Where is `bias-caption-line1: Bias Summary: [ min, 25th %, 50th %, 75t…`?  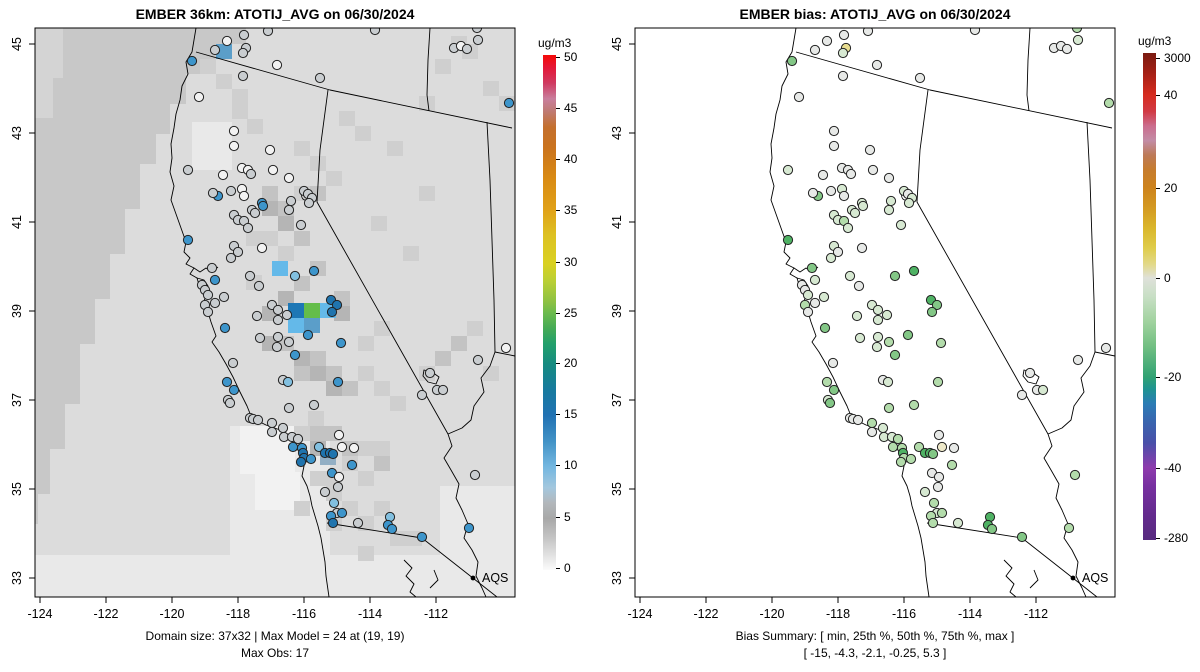
bias-caption-line1: Bias Summary: [ min, 25th %, 50th %, 75t… is located at coordinates (875, 636).